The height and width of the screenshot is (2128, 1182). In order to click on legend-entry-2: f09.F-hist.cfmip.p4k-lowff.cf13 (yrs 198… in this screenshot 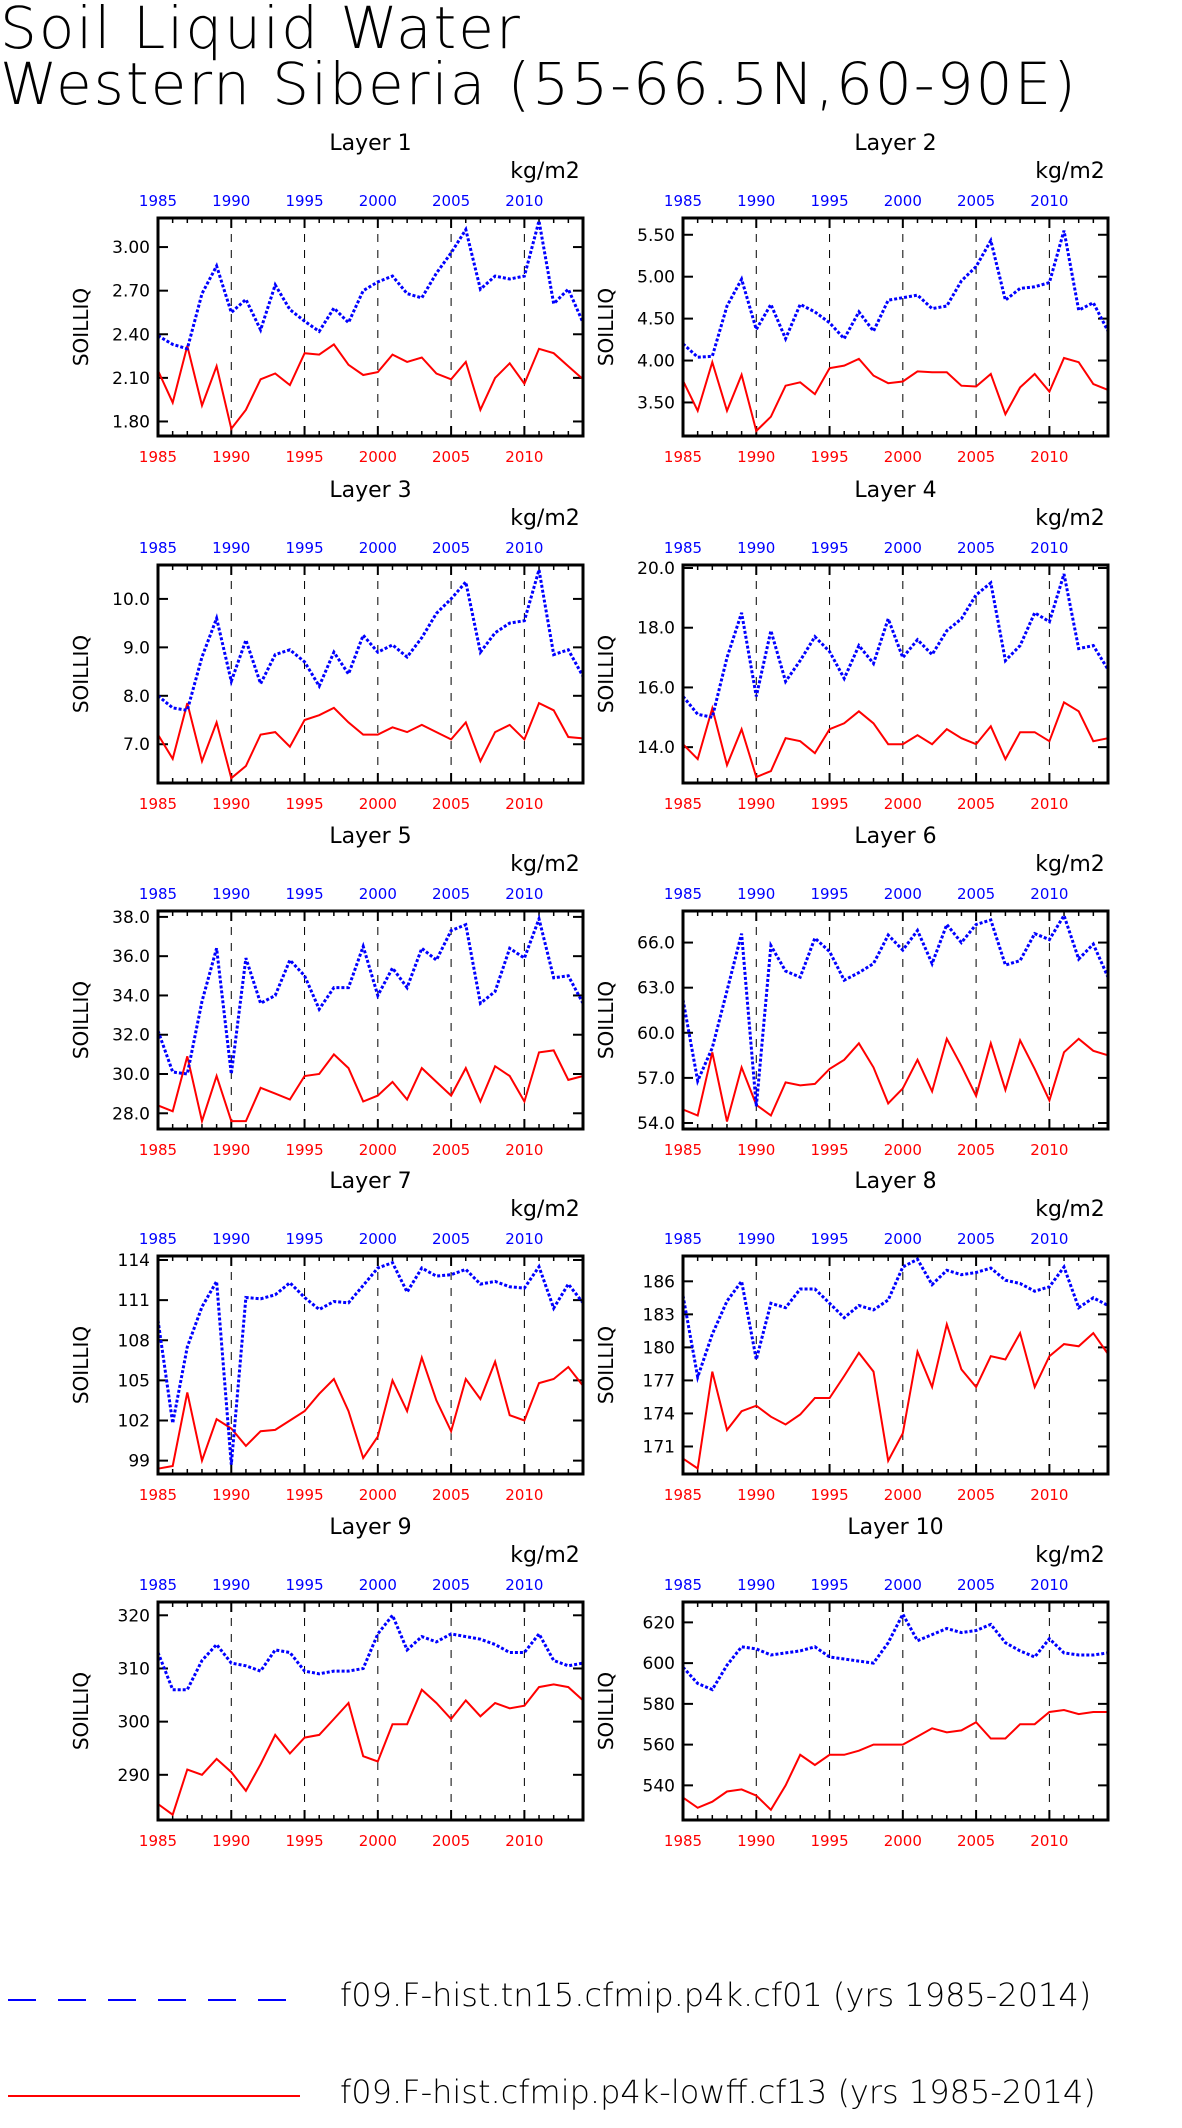, I will do `click(591, 2098)`.